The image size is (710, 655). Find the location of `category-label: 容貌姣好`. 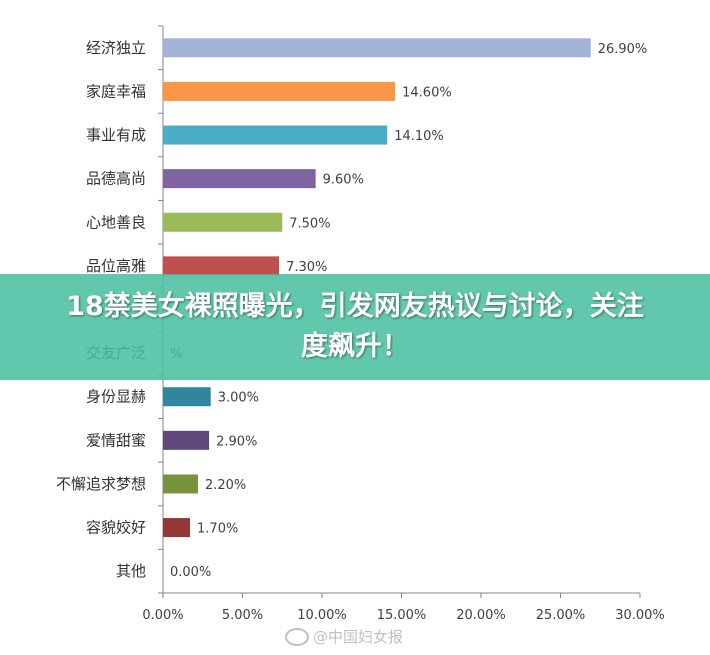

category-label: 容貌姣好 is located at coordinates (116, 528).